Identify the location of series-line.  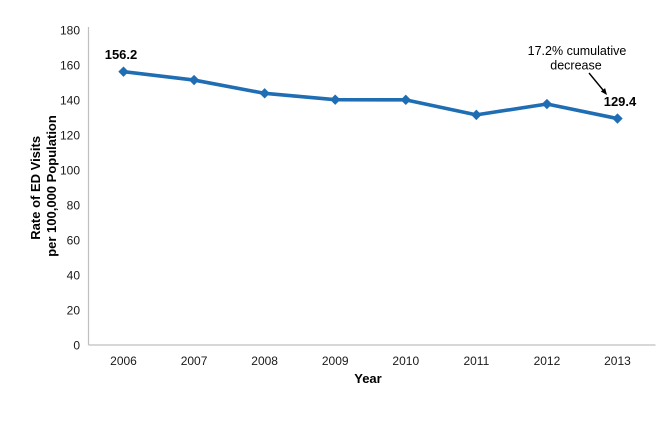
(370, 95).